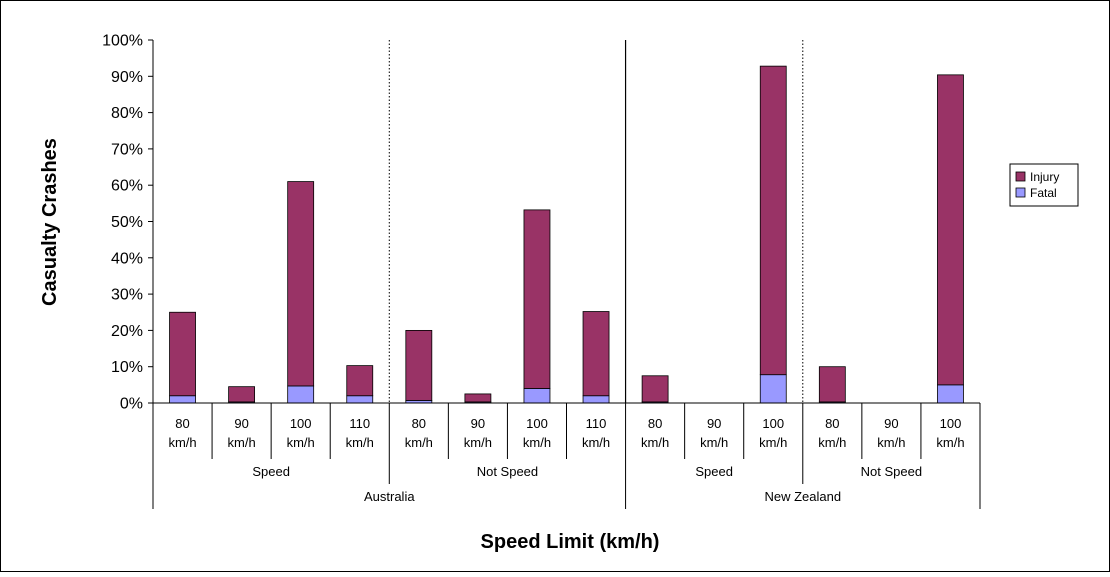 This screenshot has height=577, width=1110. Describe the element at coordinates (127, 367) in the screenshot. I see `y-tick-label: 10%` at that location.